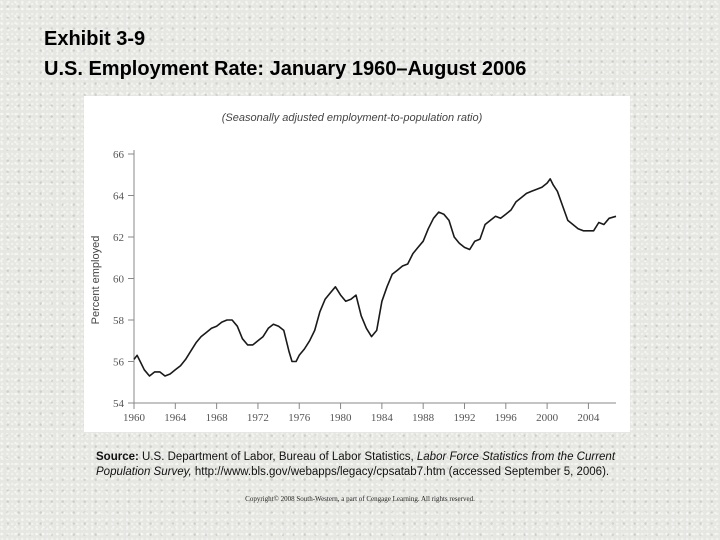 This screenshot has width=720, height=540. What do you see at coordinates (382, 418) in the screenshot?
I see `x-tick-label: 1984` at bounding box center [382, 418].